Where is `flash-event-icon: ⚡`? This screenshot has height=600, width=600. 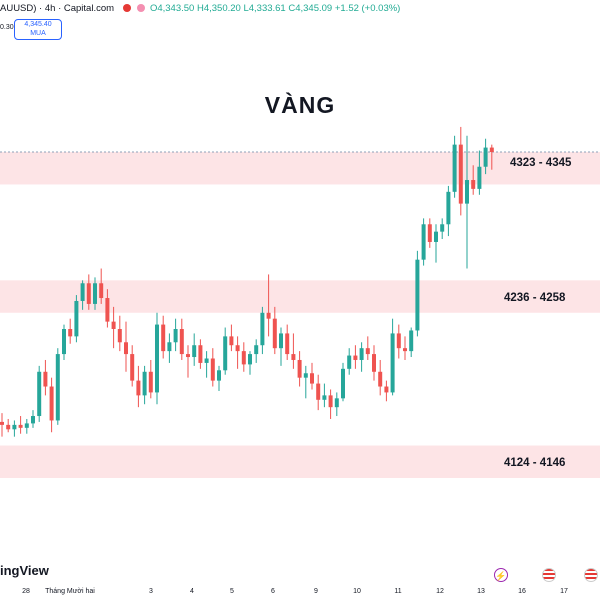 flash-event-icon: ⚡ is located at coordinates (501, 575).